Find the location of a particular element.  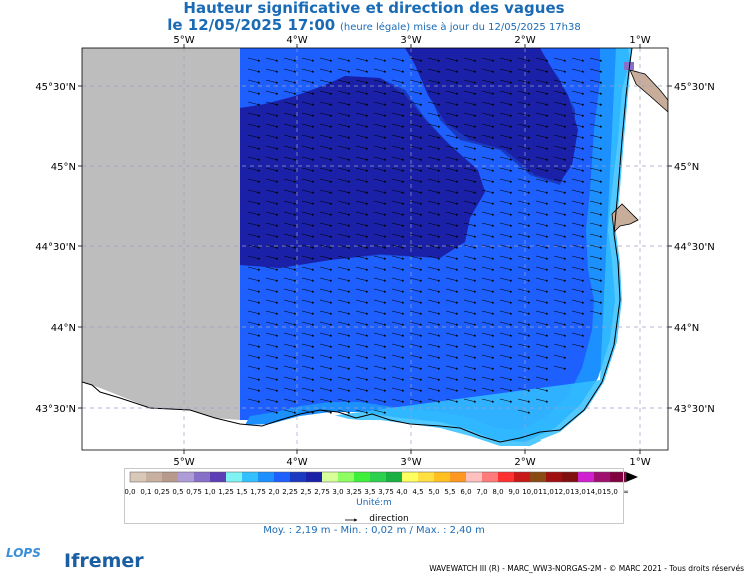

lon-label-bottom: 4°W is located at coordinates (296, 462).